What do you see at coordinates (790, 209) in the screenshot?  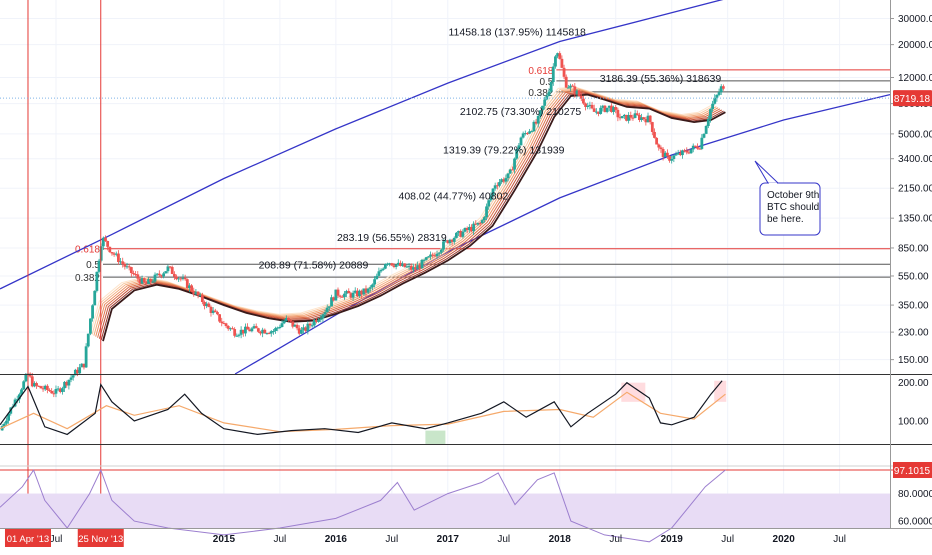 I see `annotation-box` at bounding box center [790, 209].